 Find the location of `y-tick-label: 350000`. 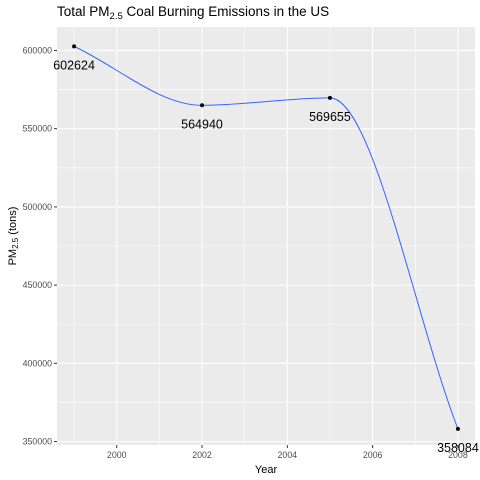

y-tick-label: 350000 is located at coordinates (37, 442).